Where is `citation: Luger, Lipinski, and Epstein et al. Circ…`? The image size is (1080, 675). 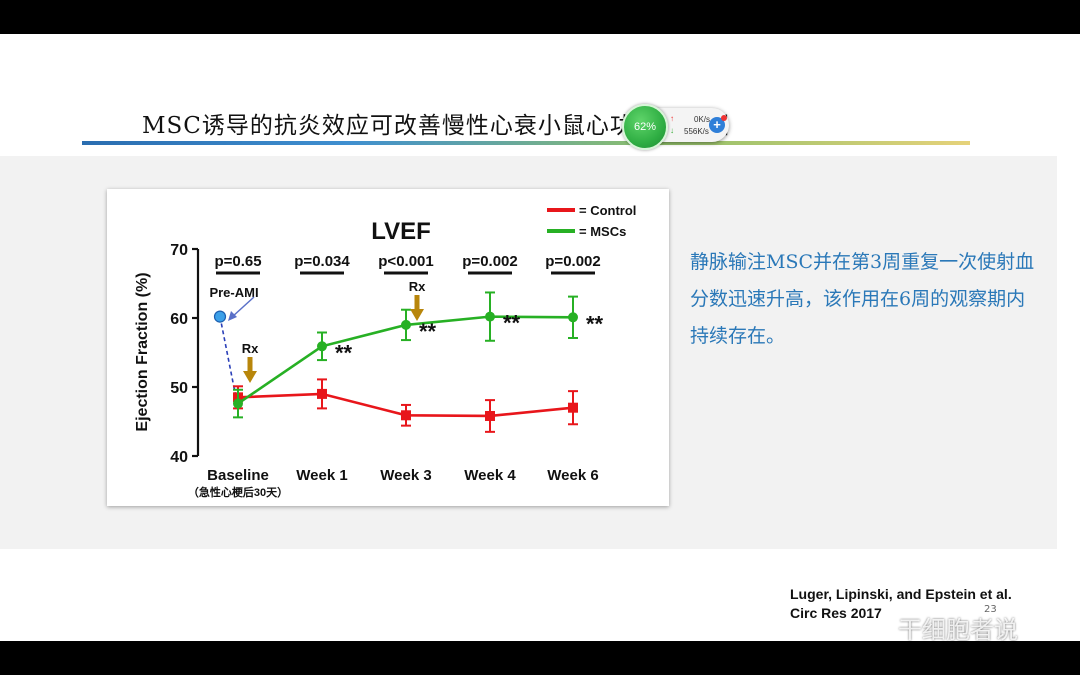
citation: Luger, Lipinski, and Epstein et al. Circ… is located at coordinates (901, 603).